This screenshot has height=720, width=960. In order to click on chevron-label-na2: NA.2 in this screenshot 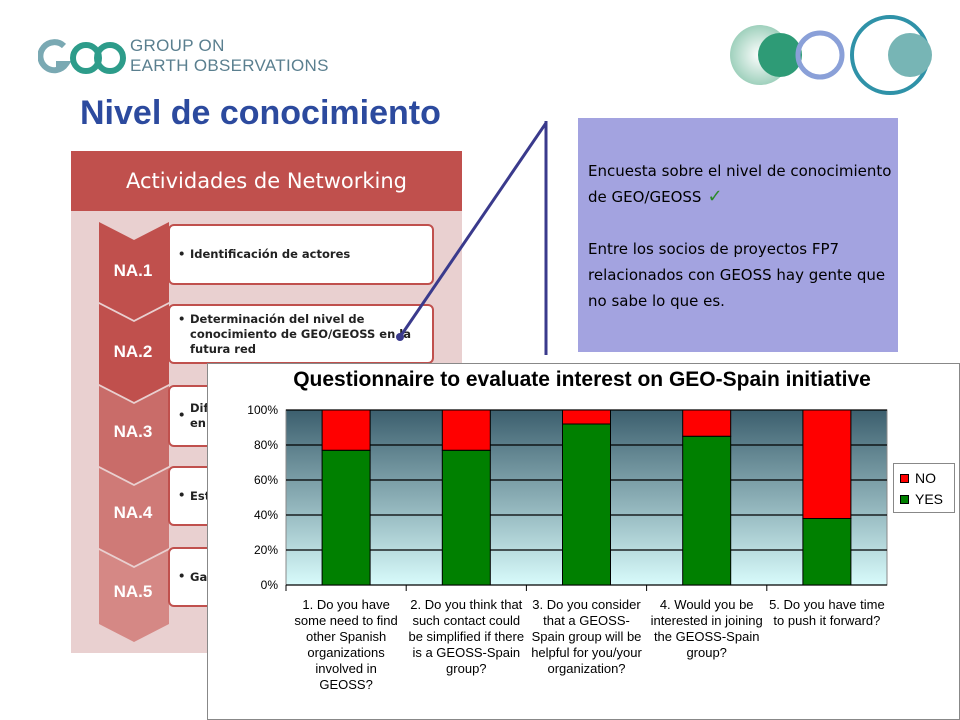, I will do `click(133, 351)`.